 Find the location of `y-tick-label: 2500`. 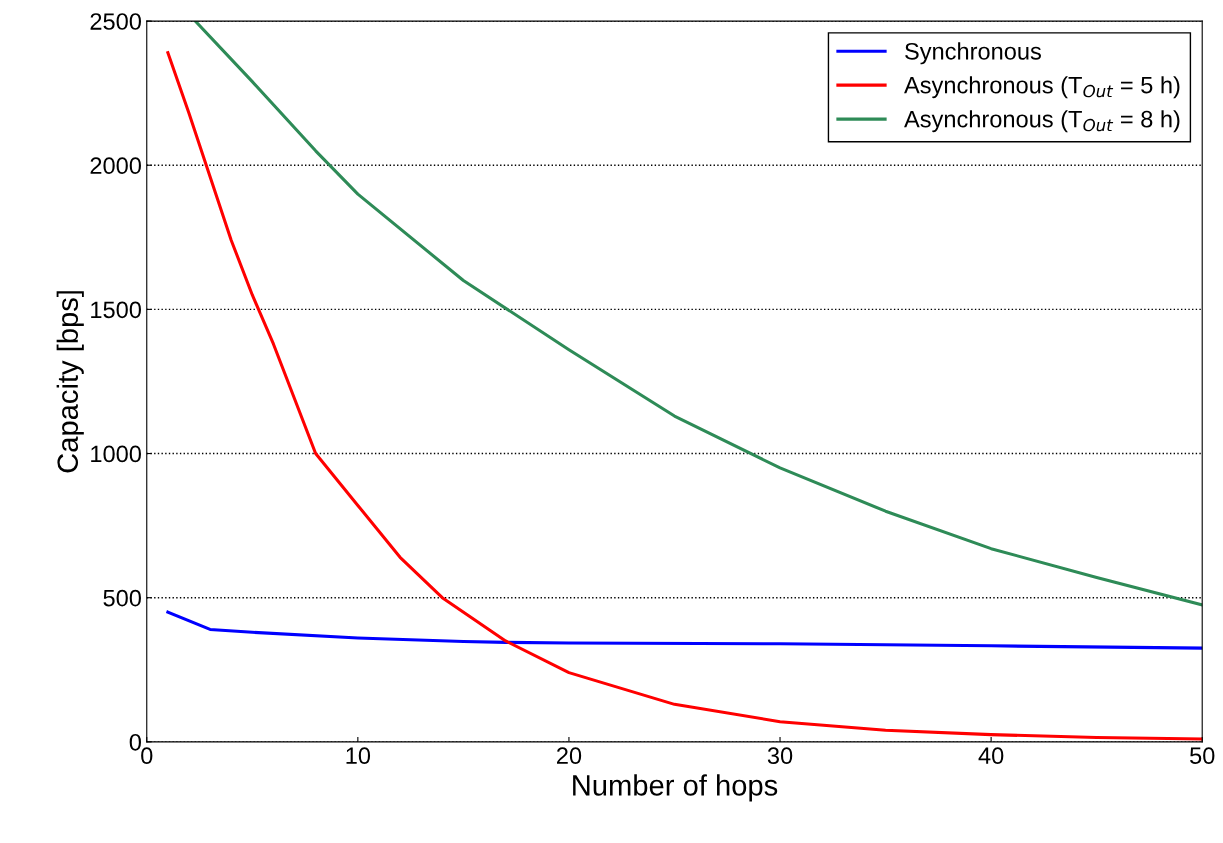

y-tick-label: 2500 is located at coordinates (115, 21).